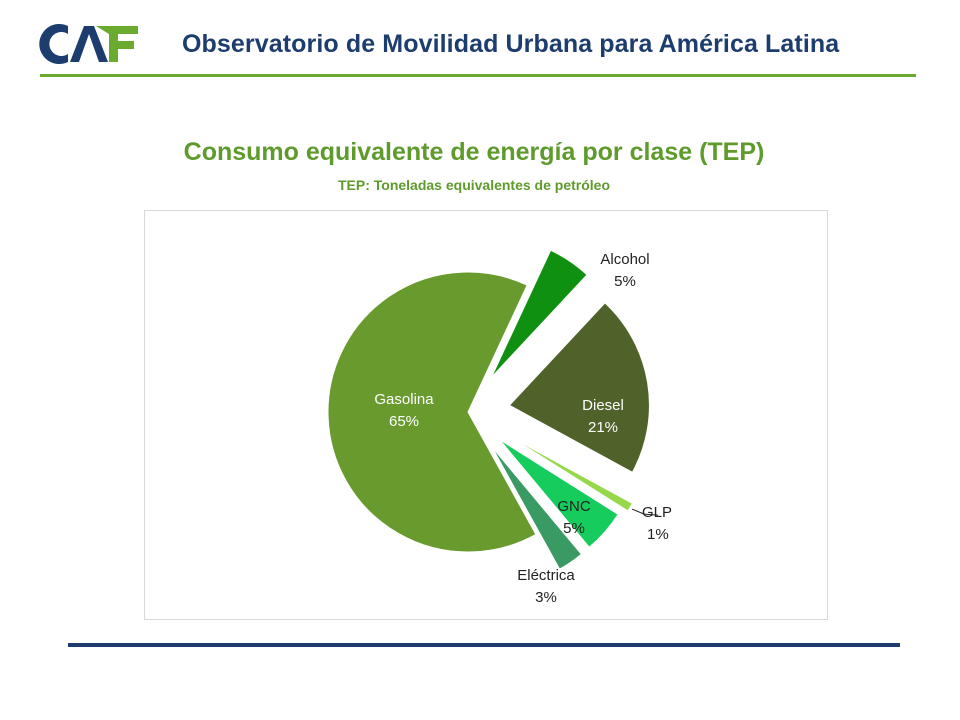  What do you see at coordinates (478, 75) in the screenshot?
I see `header-divider` at bounding box center [478, 75].